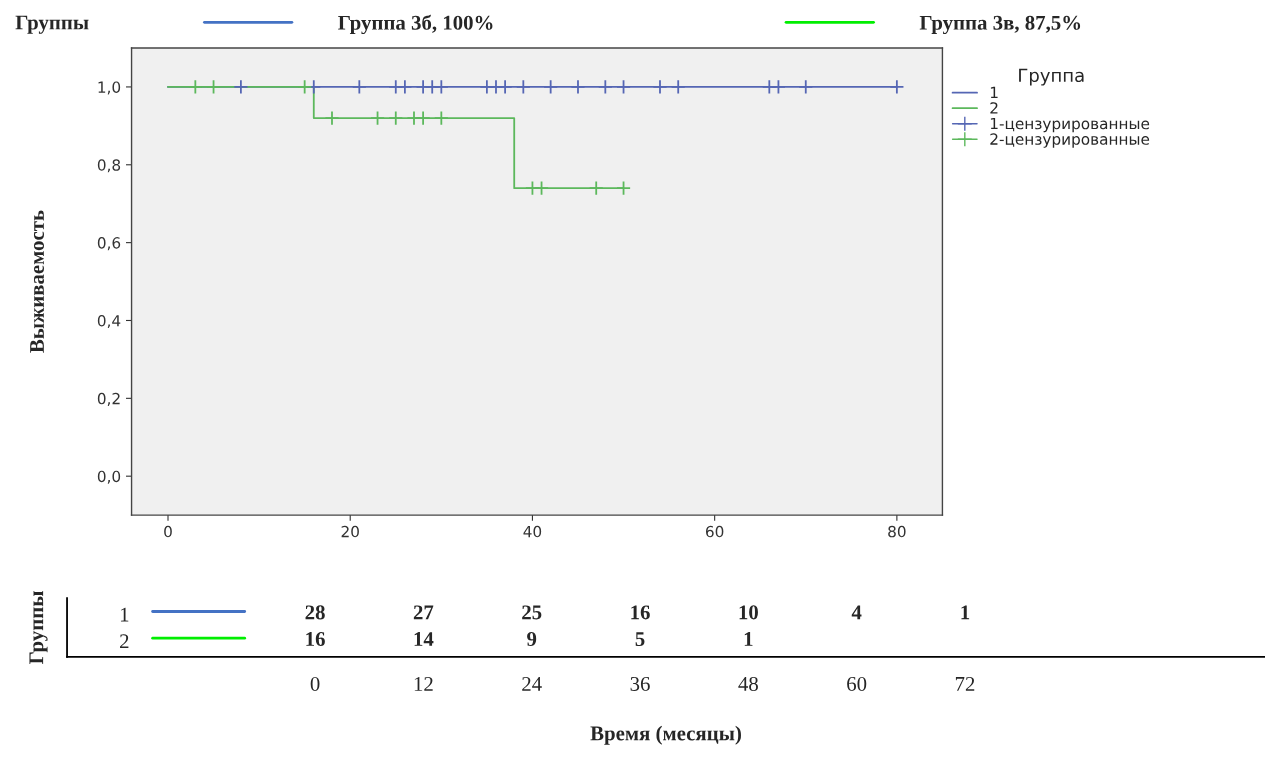 Image resolution: width=1265 pixels, height=762 pixels. I want to click on x-axis-title: Время (месяцы), so click(665, 735).